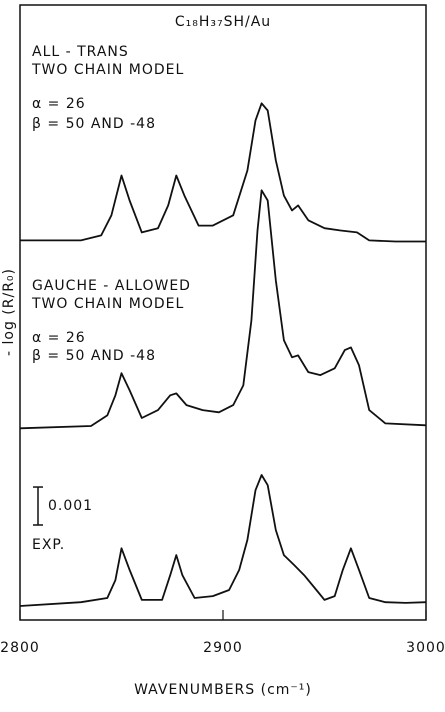  Describe the element at coordinates (111, 286) in the screenshot. I see `annotation: GAUCHE - ALLOWED` at that location.